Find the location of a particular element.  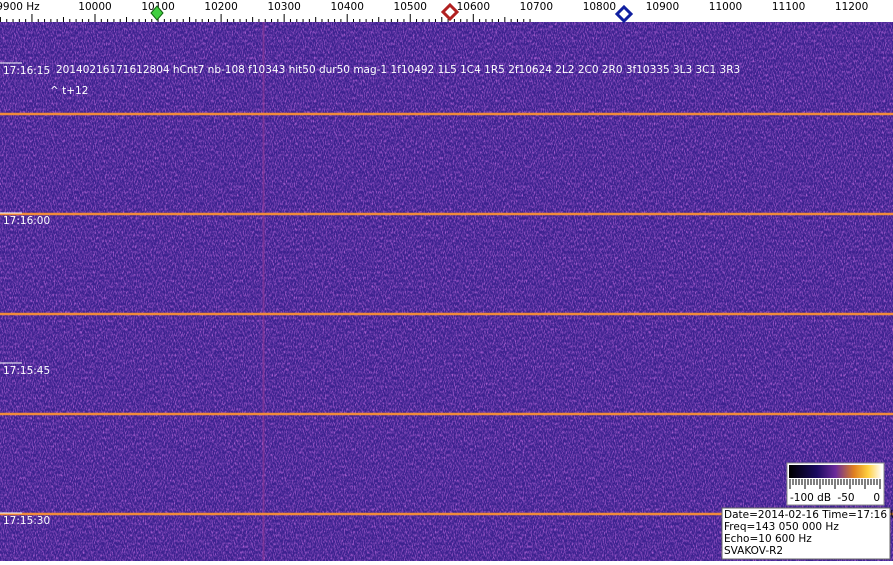

frequency-label: 10300 is located at coordinates (283, 7).